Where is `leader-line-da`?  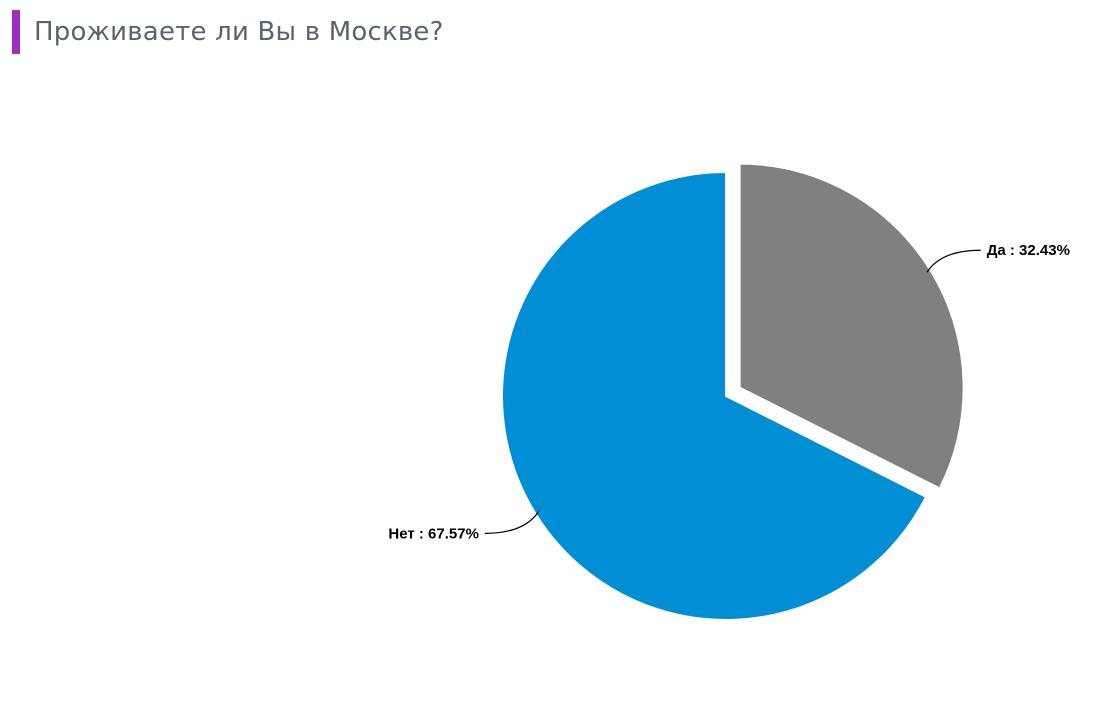 leader-line-da is located at coordinates (953, 261).